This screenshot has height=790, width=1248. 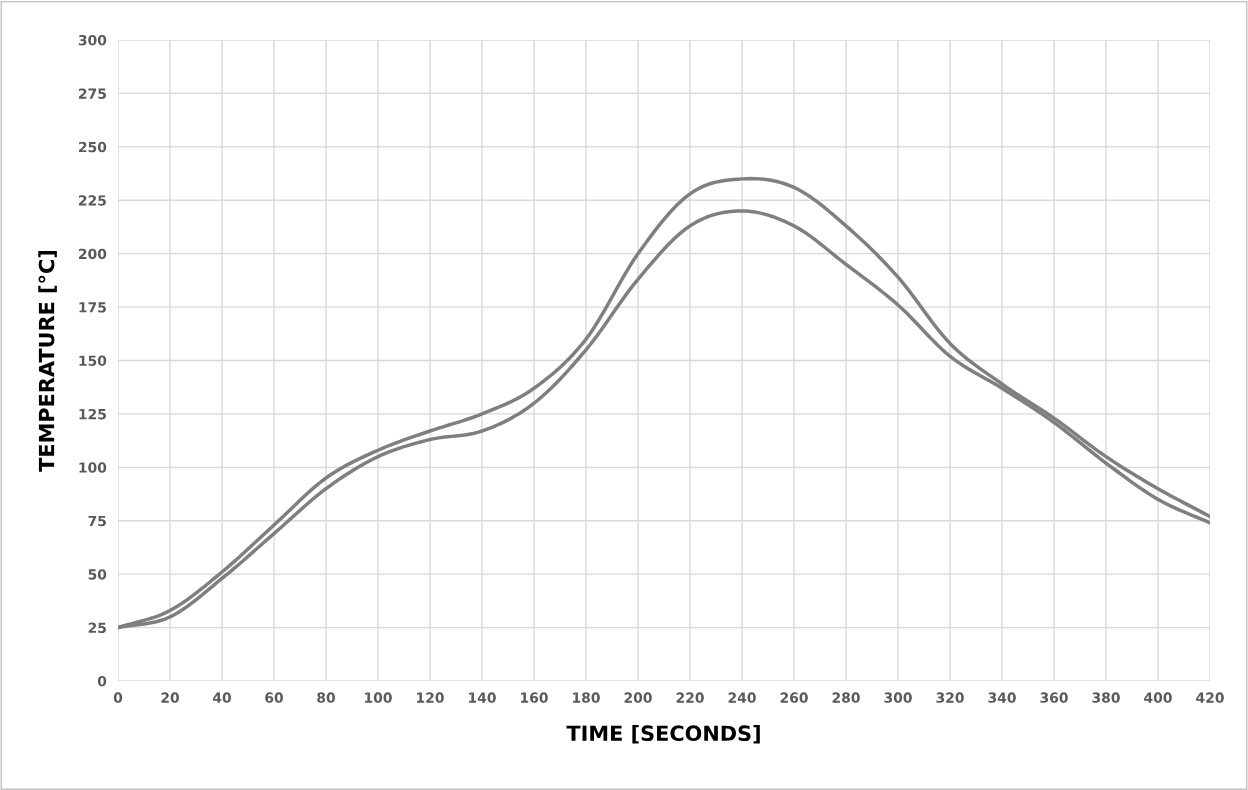 I want to click on x-tick-label: 280, so click(x=846, y=697).